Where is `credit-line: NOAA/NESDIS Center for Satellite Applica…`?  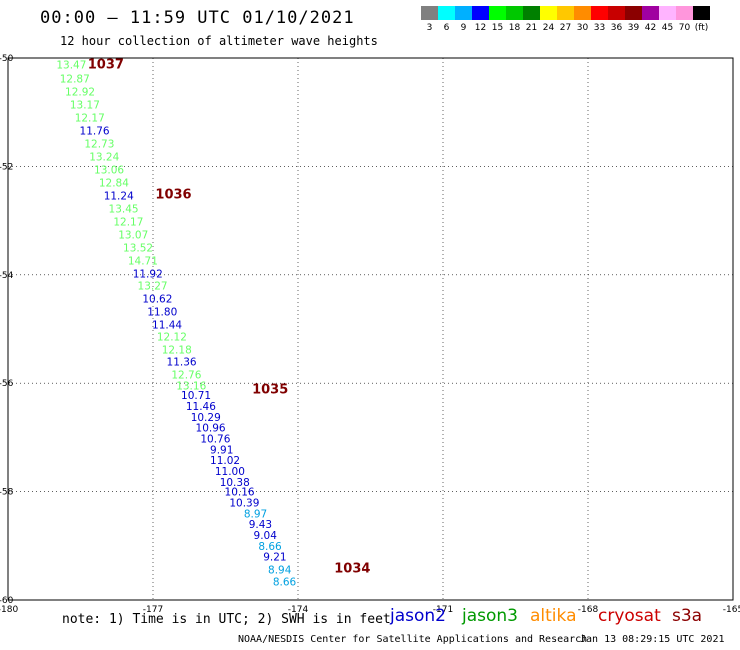 credit-line: NOAA/NESDIS Center for Satellite Applica… is located at coordinates (413, 639).